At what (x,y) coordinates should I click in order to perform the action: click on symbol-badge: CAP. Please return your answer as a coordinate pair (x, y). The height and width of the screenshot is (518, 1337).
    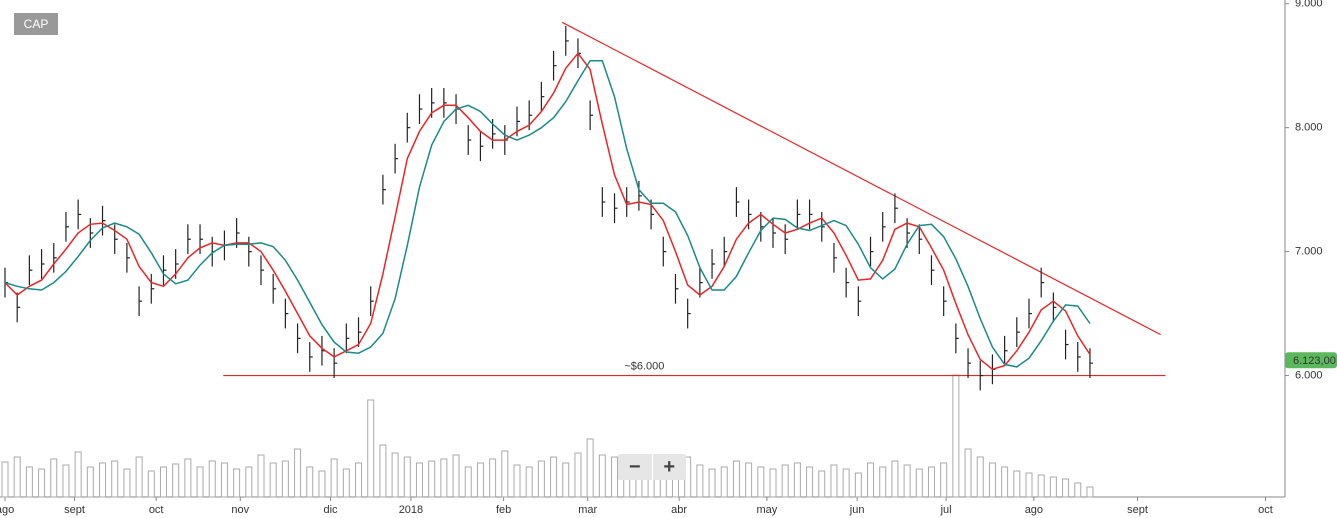
    Looking at the image, I should click on (36, 24).